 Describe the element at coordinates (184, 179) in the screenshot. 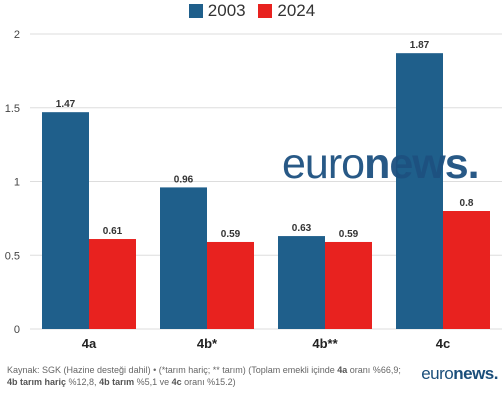

I see `data-label: 0.96` at that location.